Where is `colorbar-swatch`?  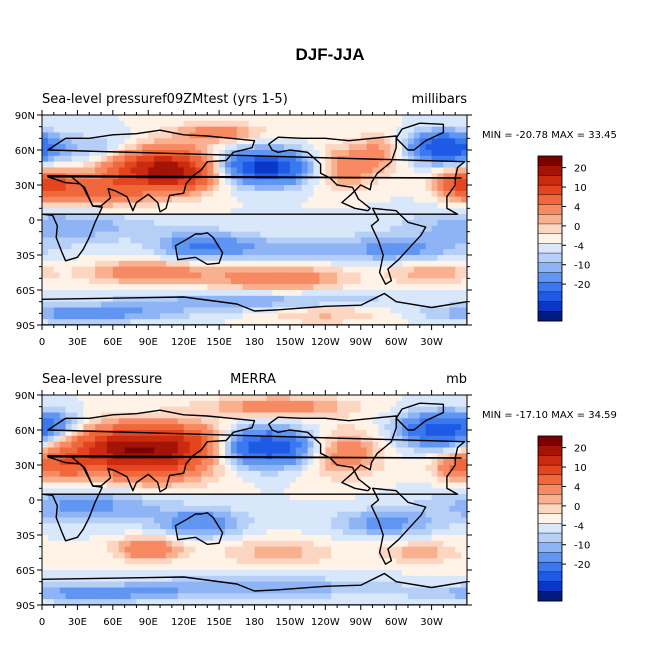
colorbar-swatch is located at coordinates (550, 267).